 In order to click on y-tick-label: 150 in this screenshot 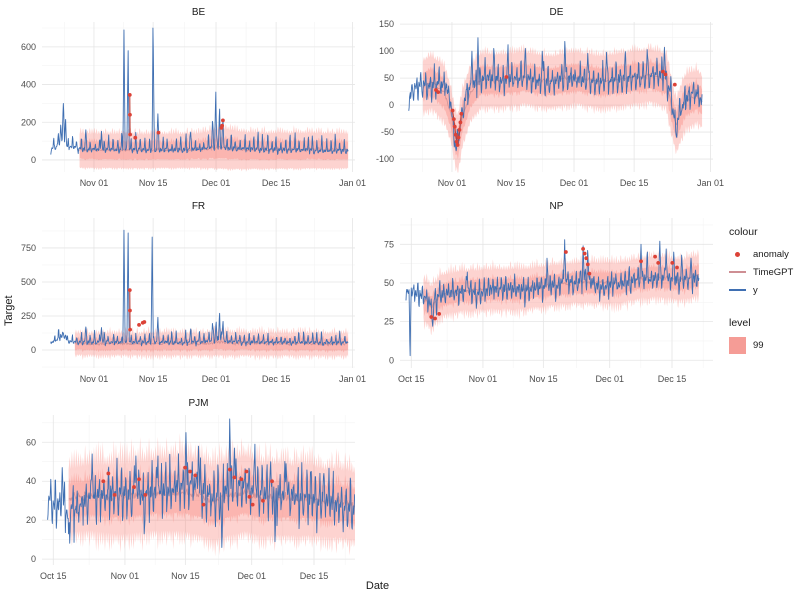, I will do `click(386, 24)`.